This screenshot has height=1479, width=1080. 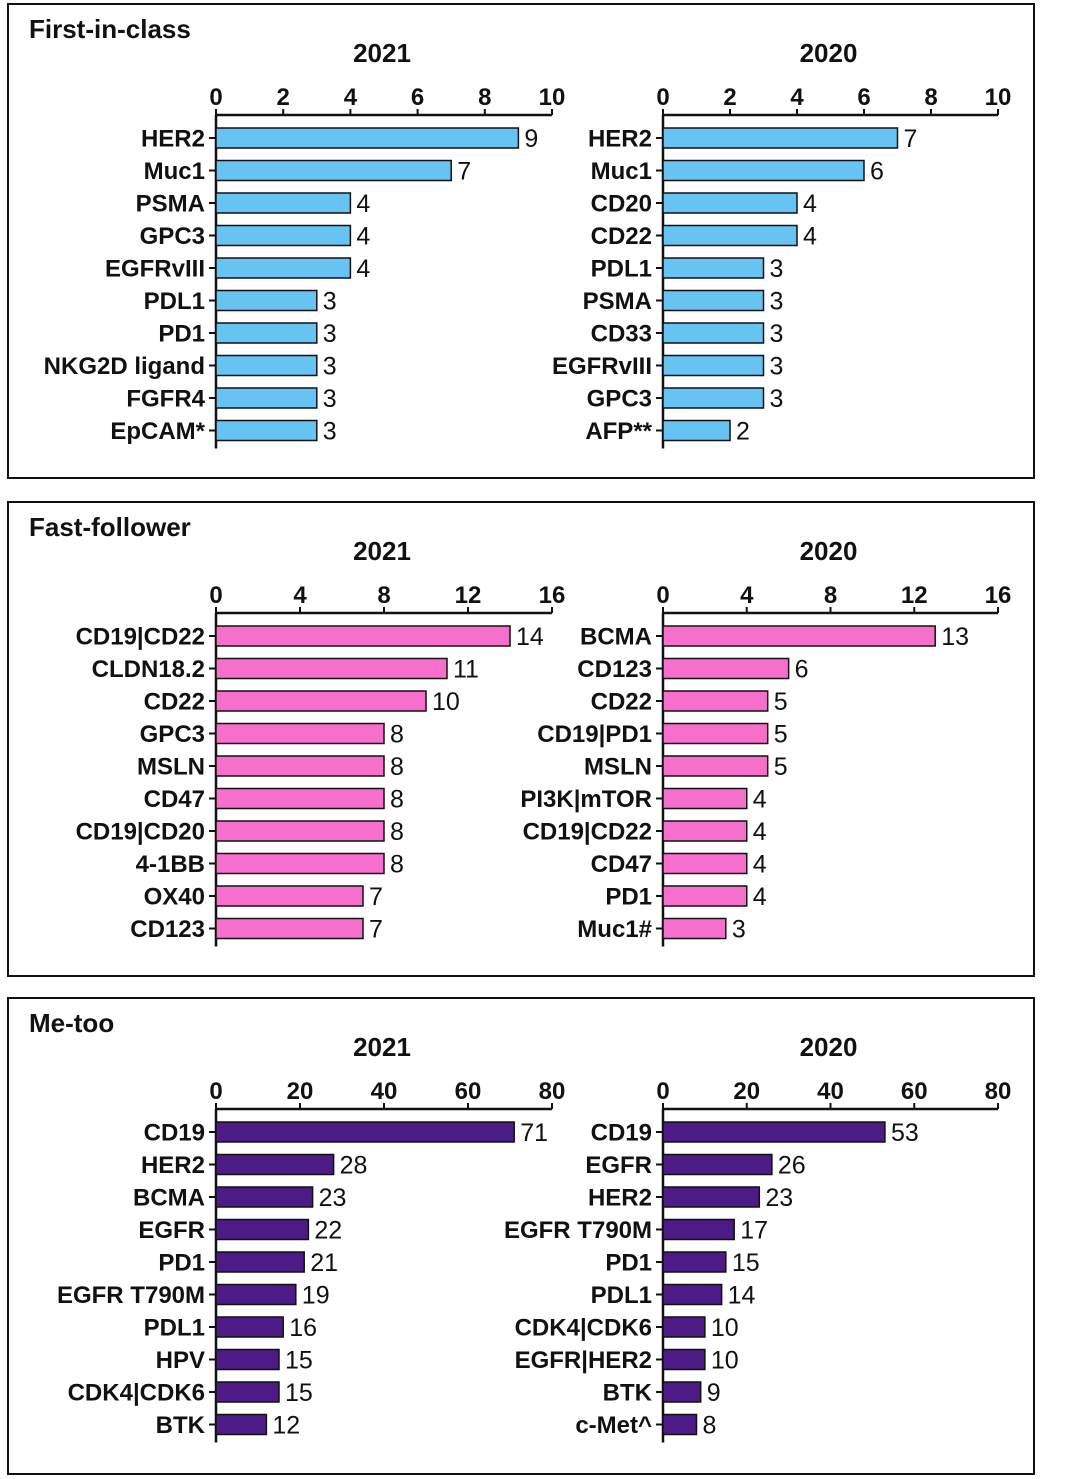 What do you see at coordinates (877, 172) in the screenshot?
I see `first-in-class-2020-value-label: 6` at bounding box center [877, 172].